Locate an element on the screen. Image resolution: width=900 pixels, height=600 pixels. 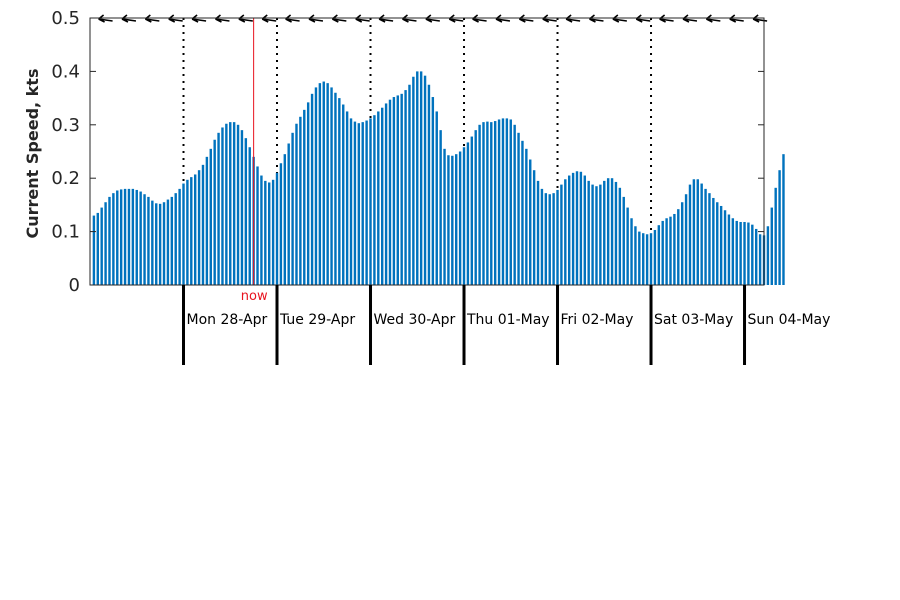
day-label: Mon 28-Apr is located at coordinates (227, 320).